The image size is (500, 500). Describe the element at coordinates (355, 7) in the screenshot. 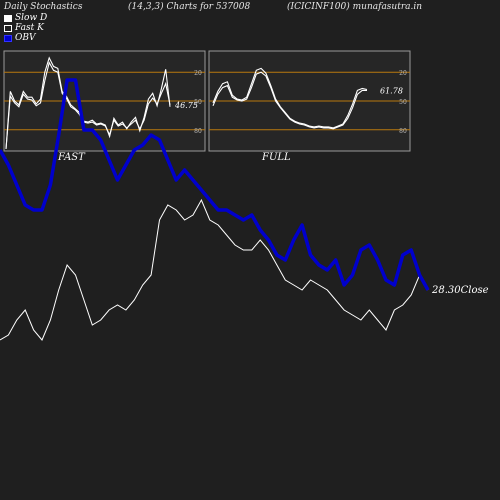

I see `chart-title-right: (ICICINF100) munafasutra.in` at that location.